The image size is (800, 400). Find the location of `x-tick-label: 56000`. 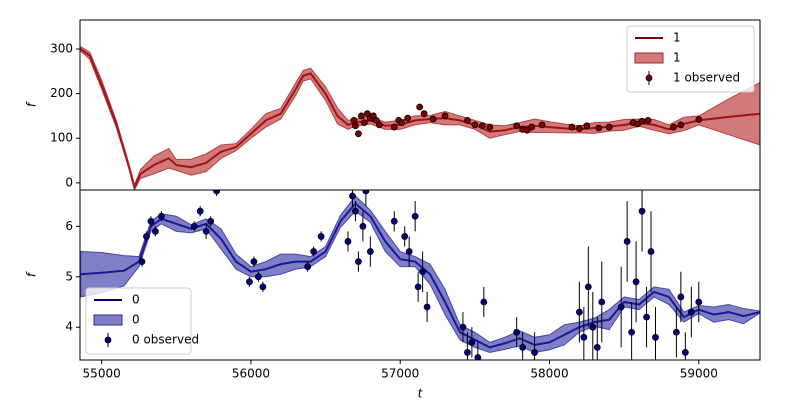

x-tick-label: 56000 is located at coordinates (251, 374).